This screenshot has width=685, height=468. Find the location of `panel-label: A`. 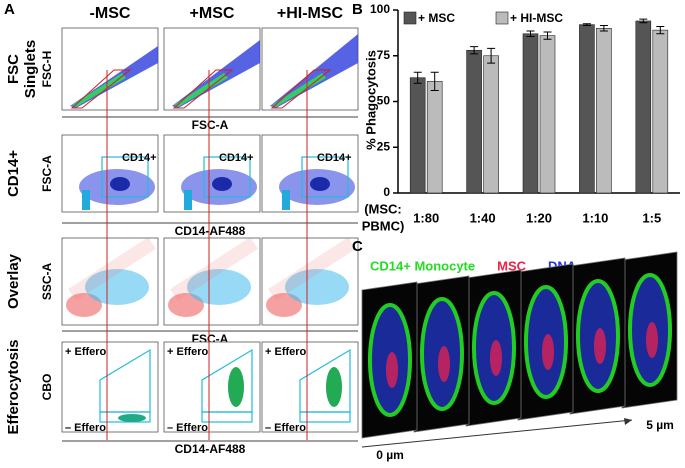

panel-label: A is located at coordinates (9, 9).